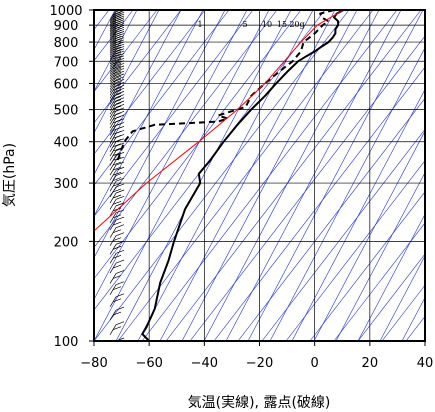 This screenshot has height=412, width=435. What do you see at coordinates (66, 43) in the screenshot?
I see `y-tick-label: 800` at bounding box center [66, 43].